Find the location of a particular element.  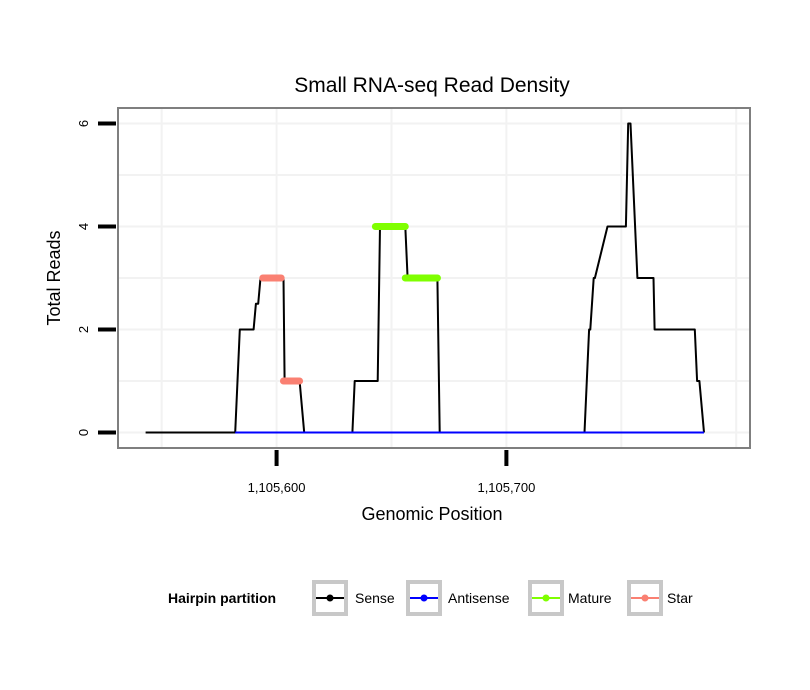

legend-label-mature: Mature is located at coordinates (590, 598).